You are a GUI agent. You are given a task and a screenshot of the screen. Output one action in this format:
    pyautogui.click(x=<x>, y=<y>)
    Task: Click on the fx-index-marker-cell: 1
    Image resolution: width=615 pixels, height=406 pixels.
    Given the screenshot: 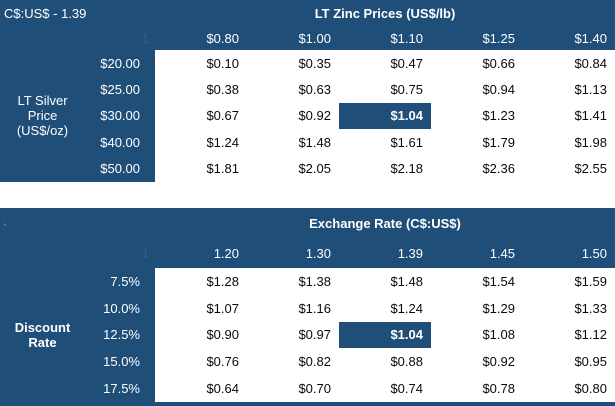 What is the action you would take?
    pyautogui.click(x=77, y=254)
    